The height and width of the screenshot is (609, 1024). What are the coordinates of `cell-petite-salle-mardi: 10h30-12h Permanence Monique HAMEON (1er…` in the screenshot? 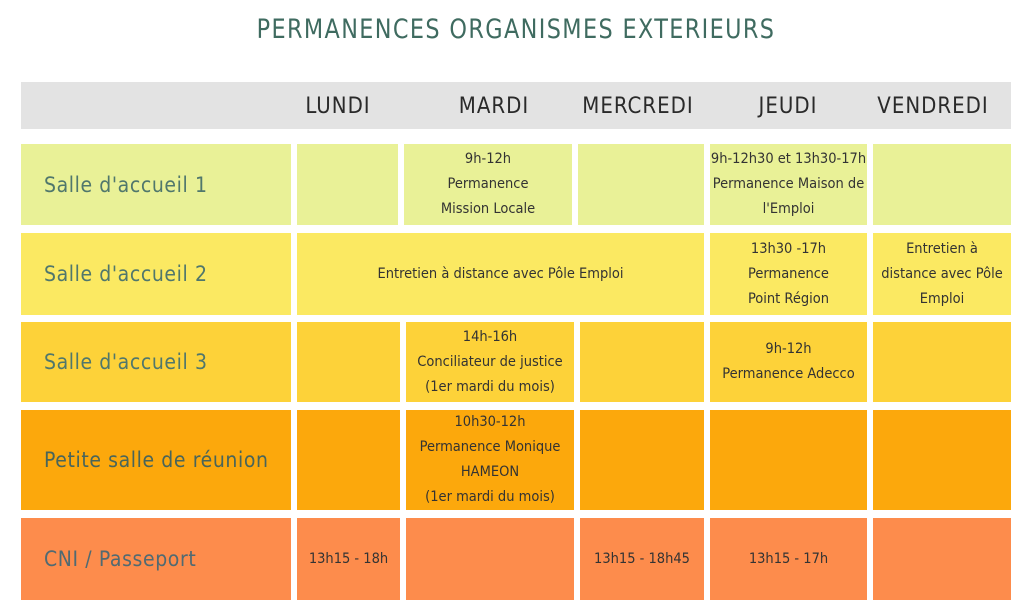 It's located at (490, 460).